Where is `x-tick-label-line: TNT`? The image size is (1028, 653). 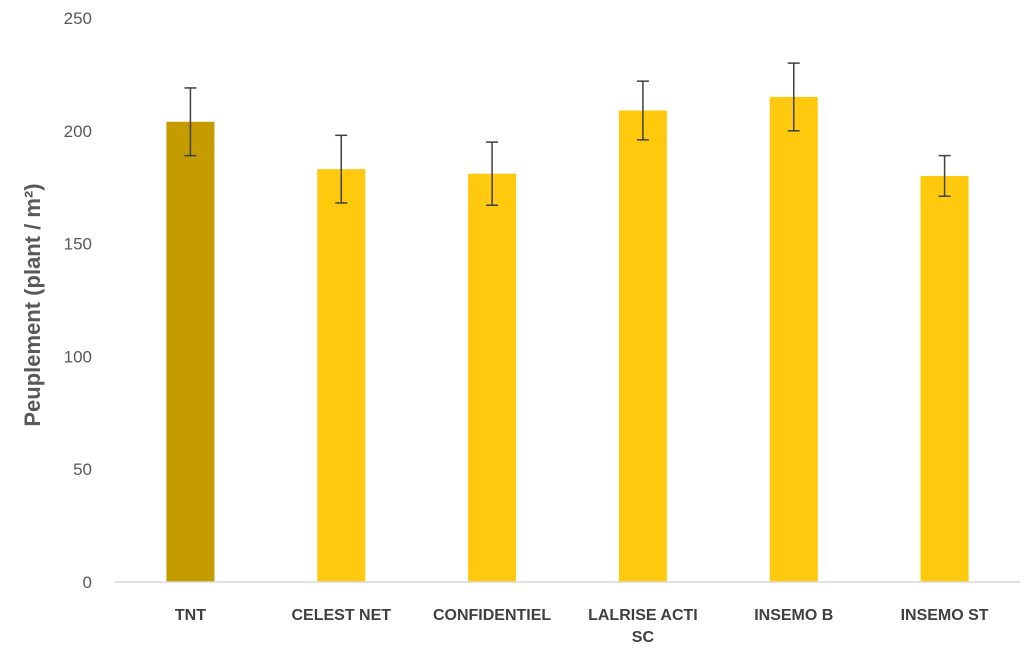 x-tick-label-line: TNT is located at coordinates (190, 615).